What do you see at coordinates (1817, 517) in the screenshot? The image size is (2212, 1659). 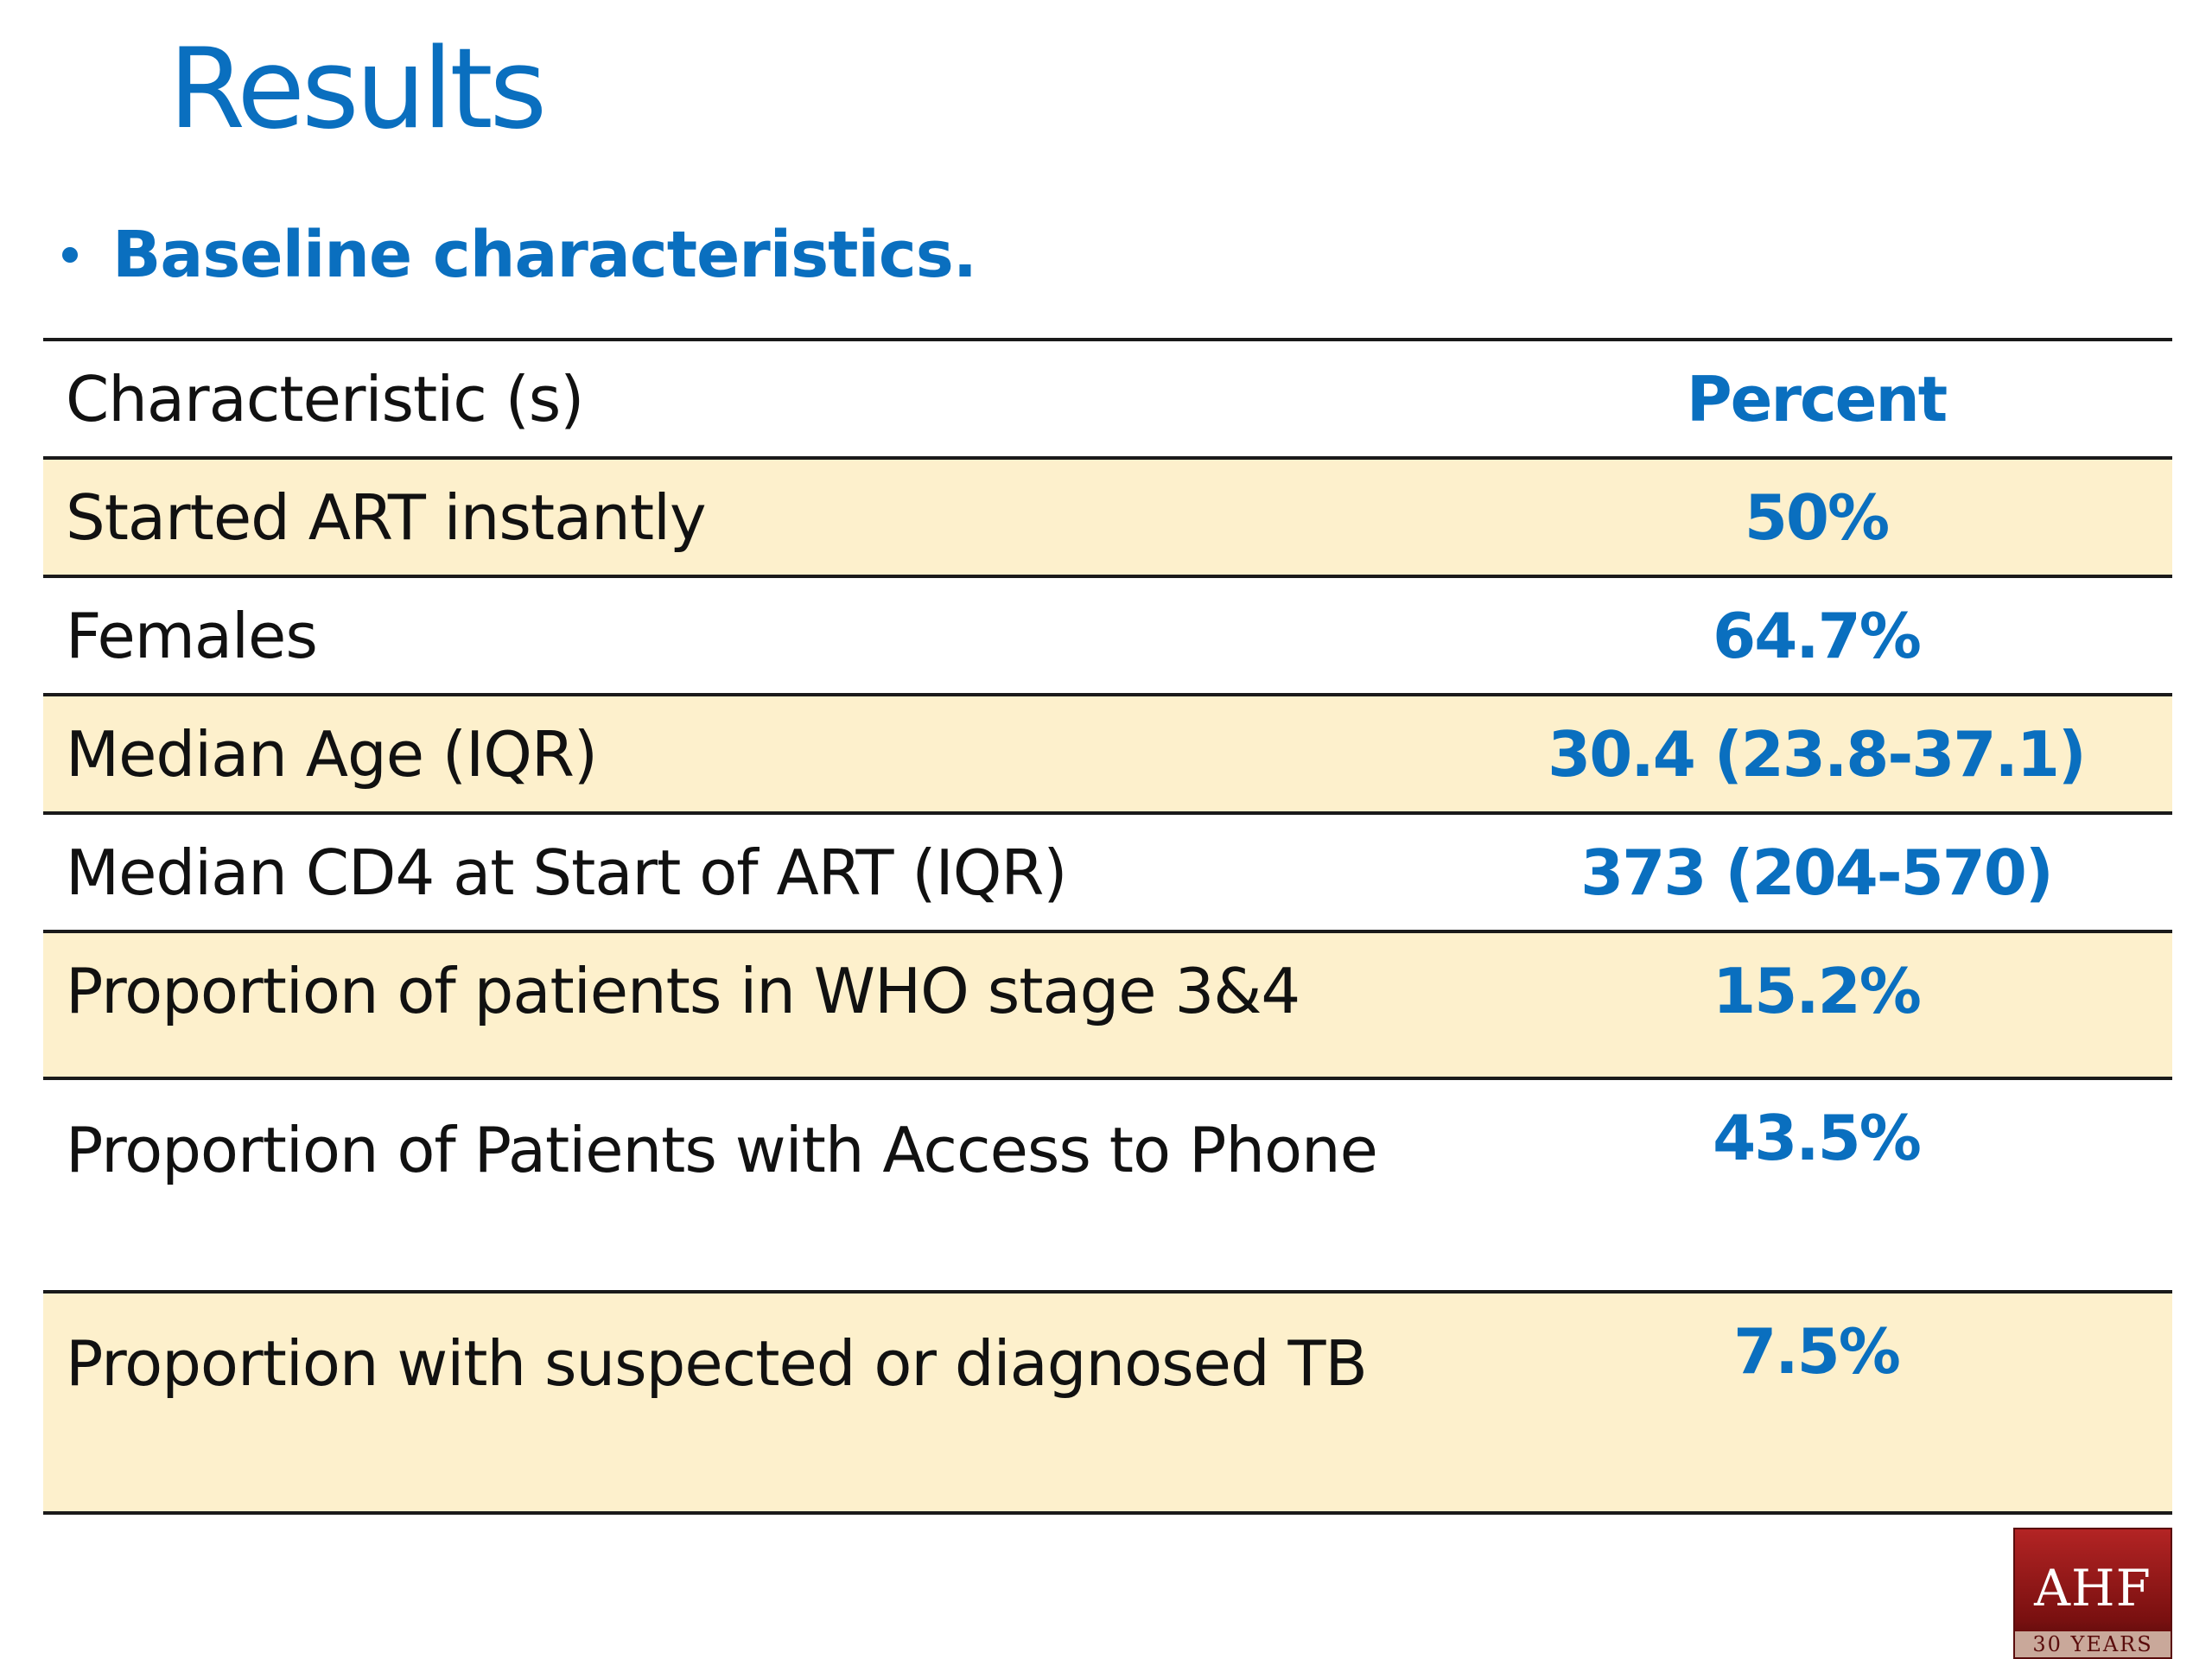 I see `row-value: 50%` at bounding box center [1817, 517].